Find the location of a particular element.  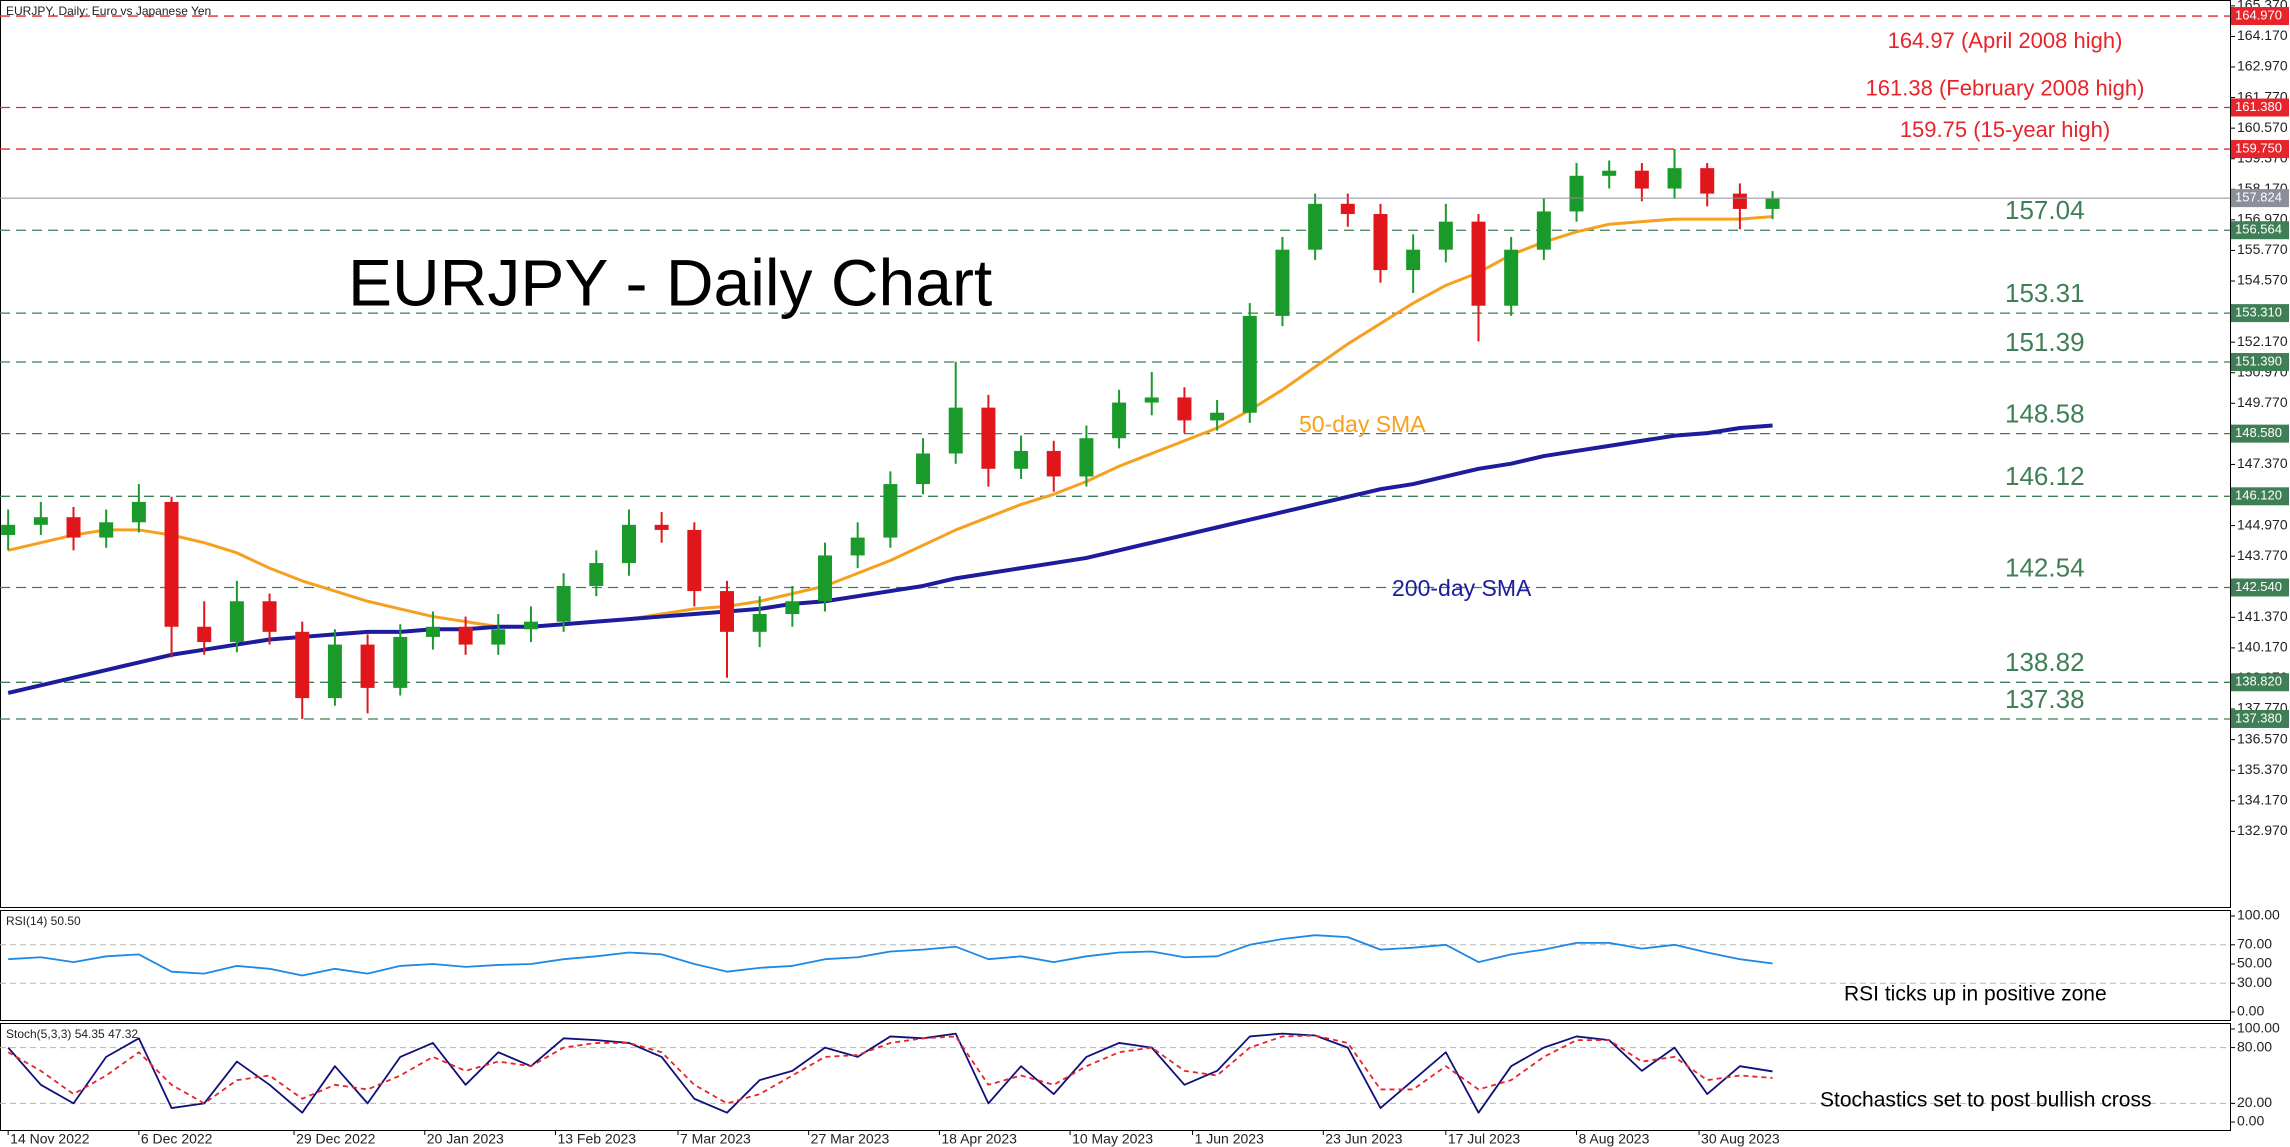

x-tick-label: 1 Jun 2023 is located at coordinates (1229, 1139).